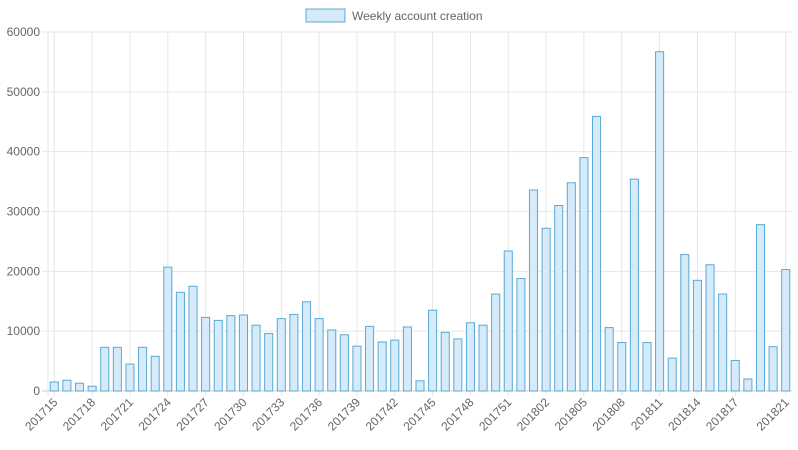 Image resolution: width=798 pixels, height=450 pixels. What do you see at coordinates (420, 414) in the screenshot?
I see `x-tick-label: 201745` at bounding box center [420, 414].